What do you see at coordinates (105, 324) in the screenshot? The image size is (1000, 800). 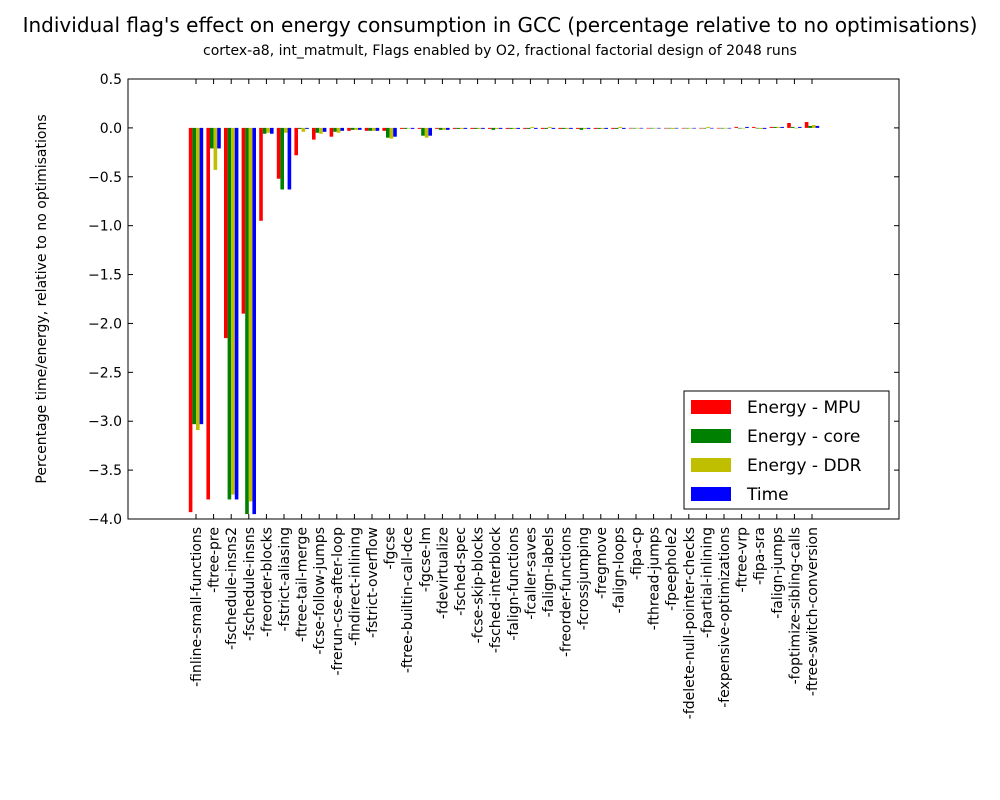 I see `y-tick-label: −2.0` at bounding box center [105, 324].